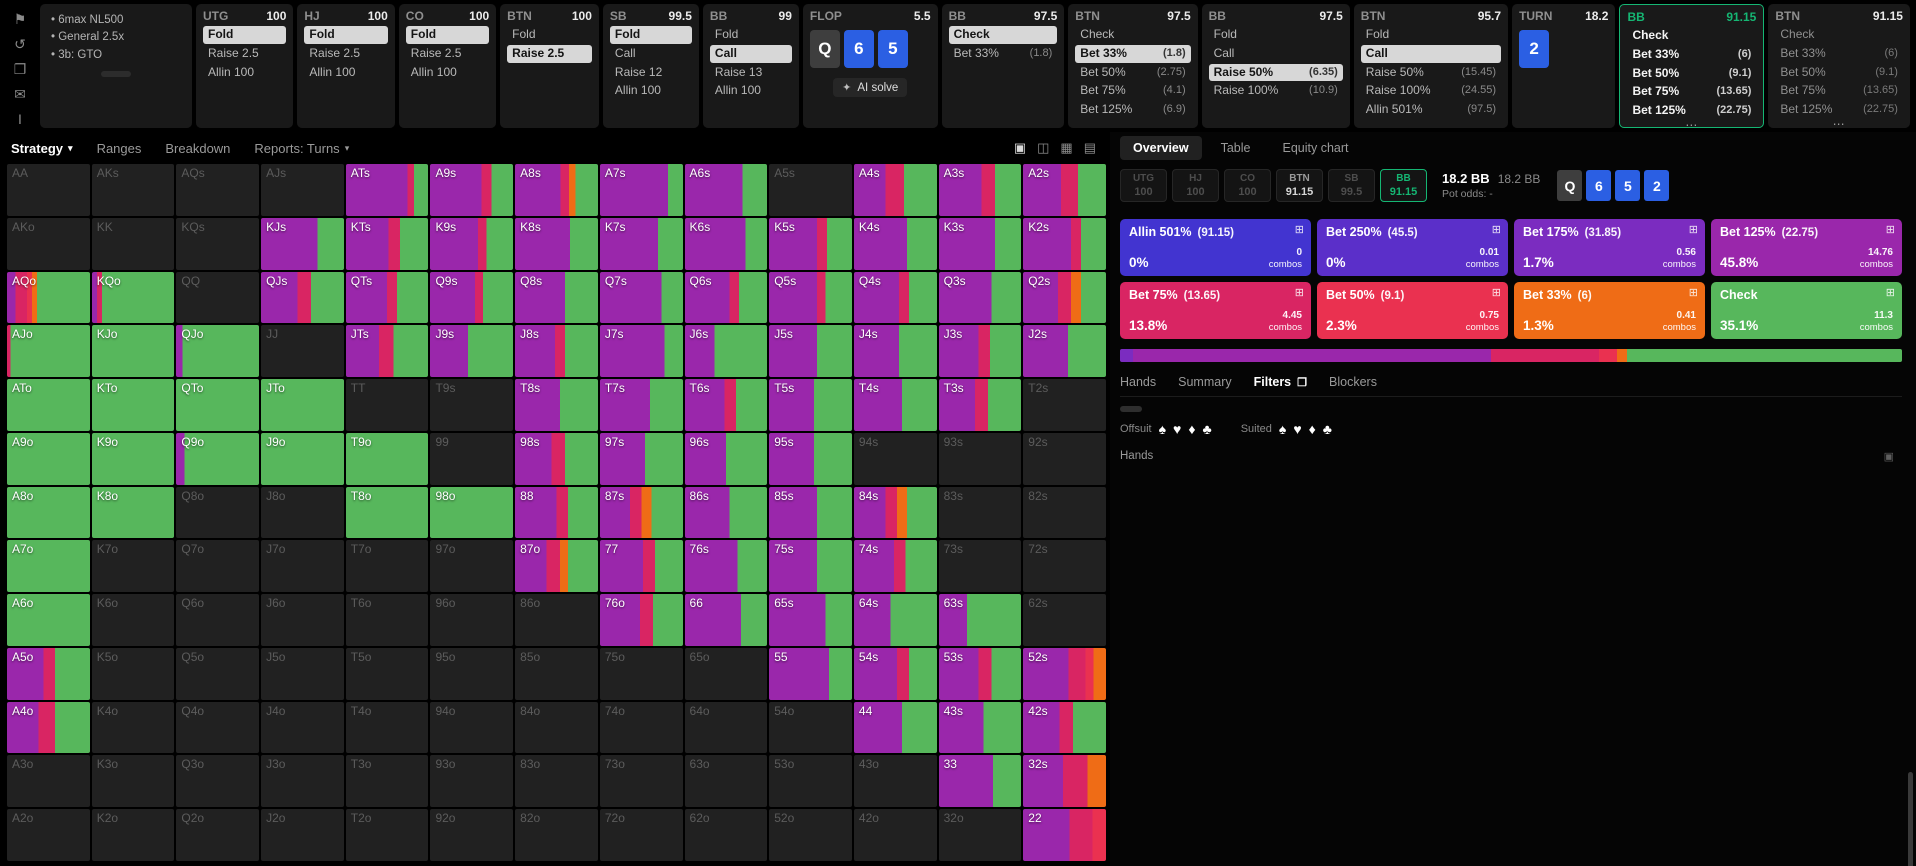 The image size is (1916, 866). I want to click on columns-view-icon: ◫, so click(1043, 147).